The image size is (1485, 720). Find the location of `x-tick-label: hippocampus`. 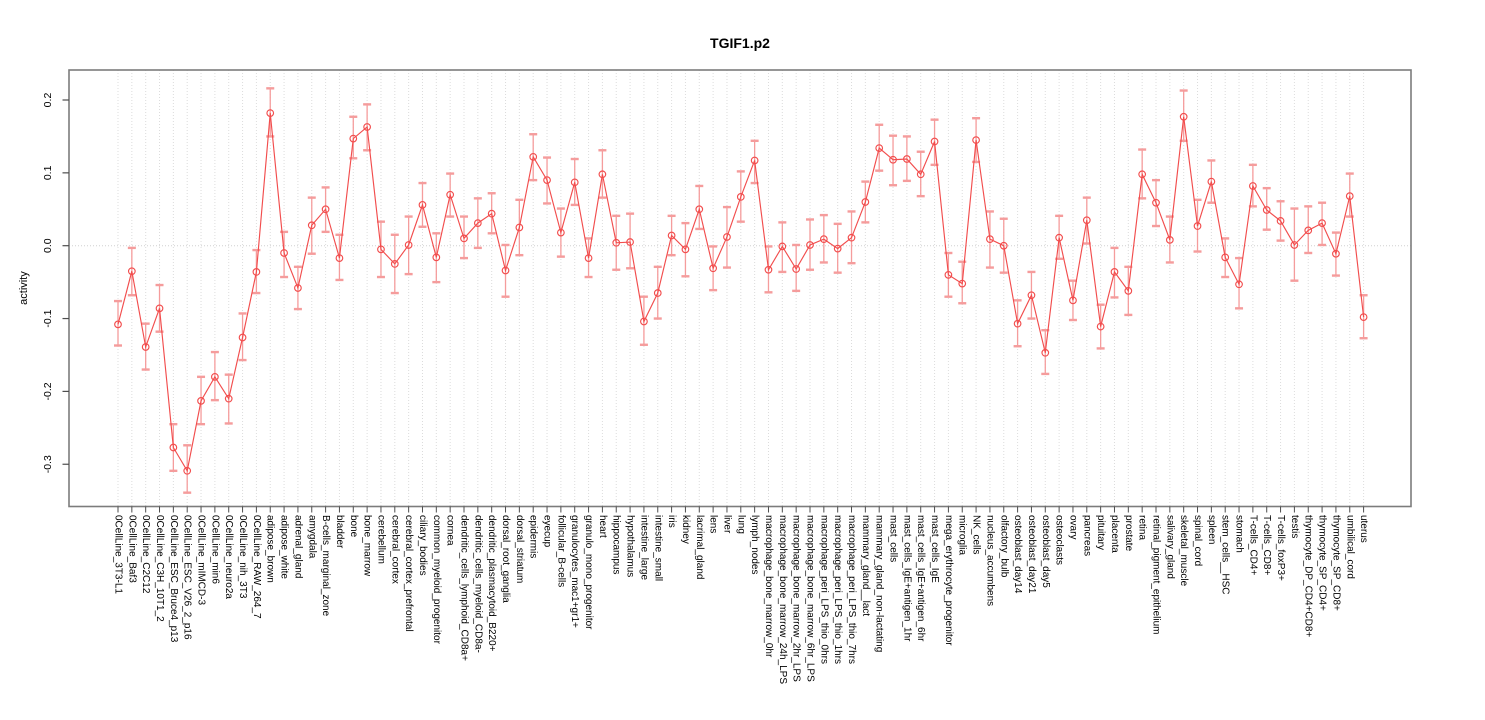

x-tick-label: hippocampus is located at coordinates (616, 544).